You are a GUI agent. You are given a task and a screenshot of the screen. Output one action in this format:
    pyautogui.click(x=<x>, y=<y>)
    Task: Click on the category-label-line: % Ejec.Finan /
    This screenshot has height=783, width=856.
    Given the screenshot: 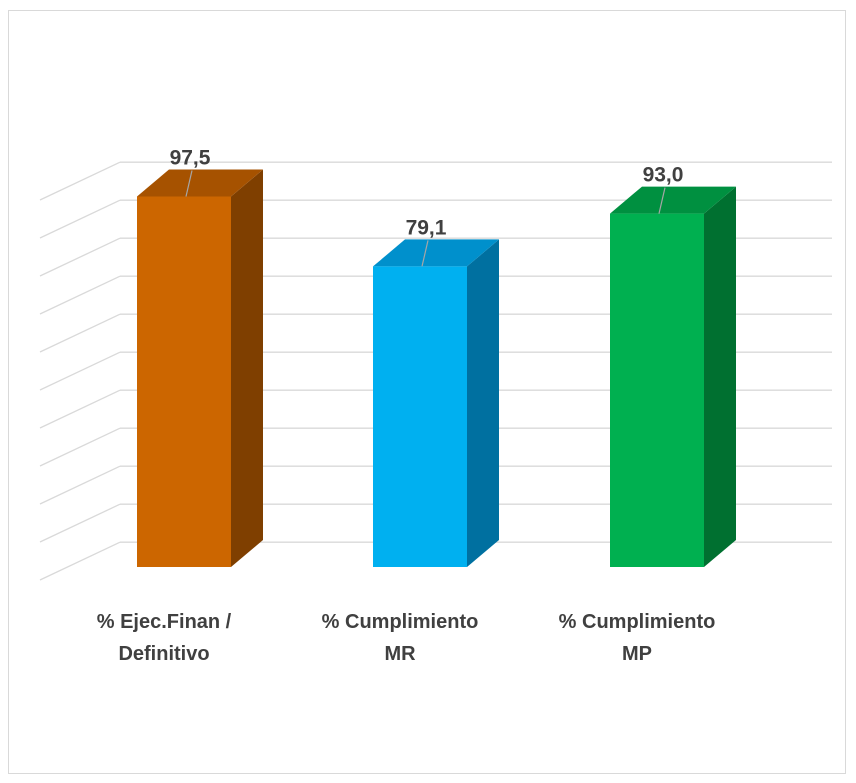 What is the action you would take?
    pyautogui.click(x=164, y=622)
    